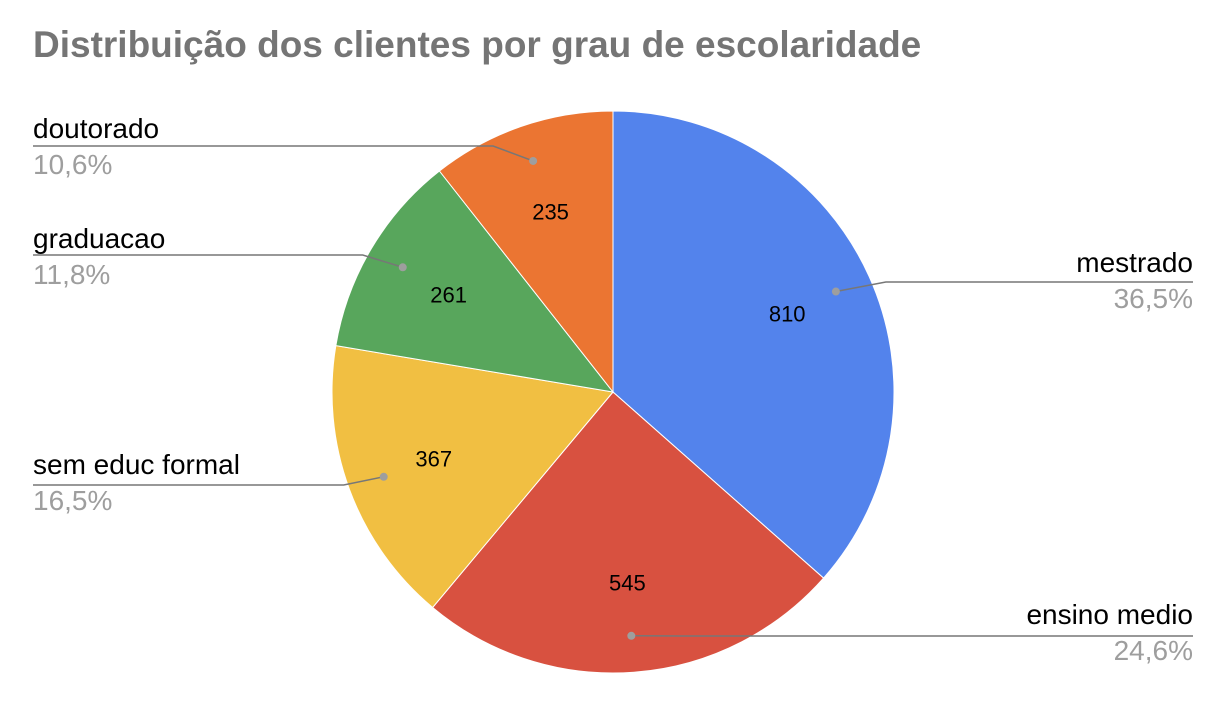 The width and height of the screenshot is (1220, 702). What do you see at coordinates (72, 164) in the screenshot?
I see `slice-percent-doutorado: 10,6%` at bounding box center [72, 164].